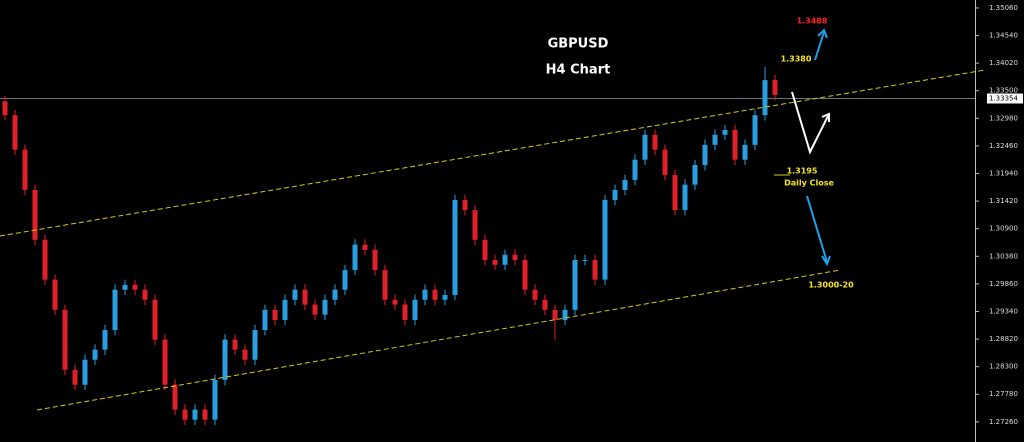 This screenshot has height=442, width=1024. I want to click on y-tick-label: 1.30380, so click(1003, 256).